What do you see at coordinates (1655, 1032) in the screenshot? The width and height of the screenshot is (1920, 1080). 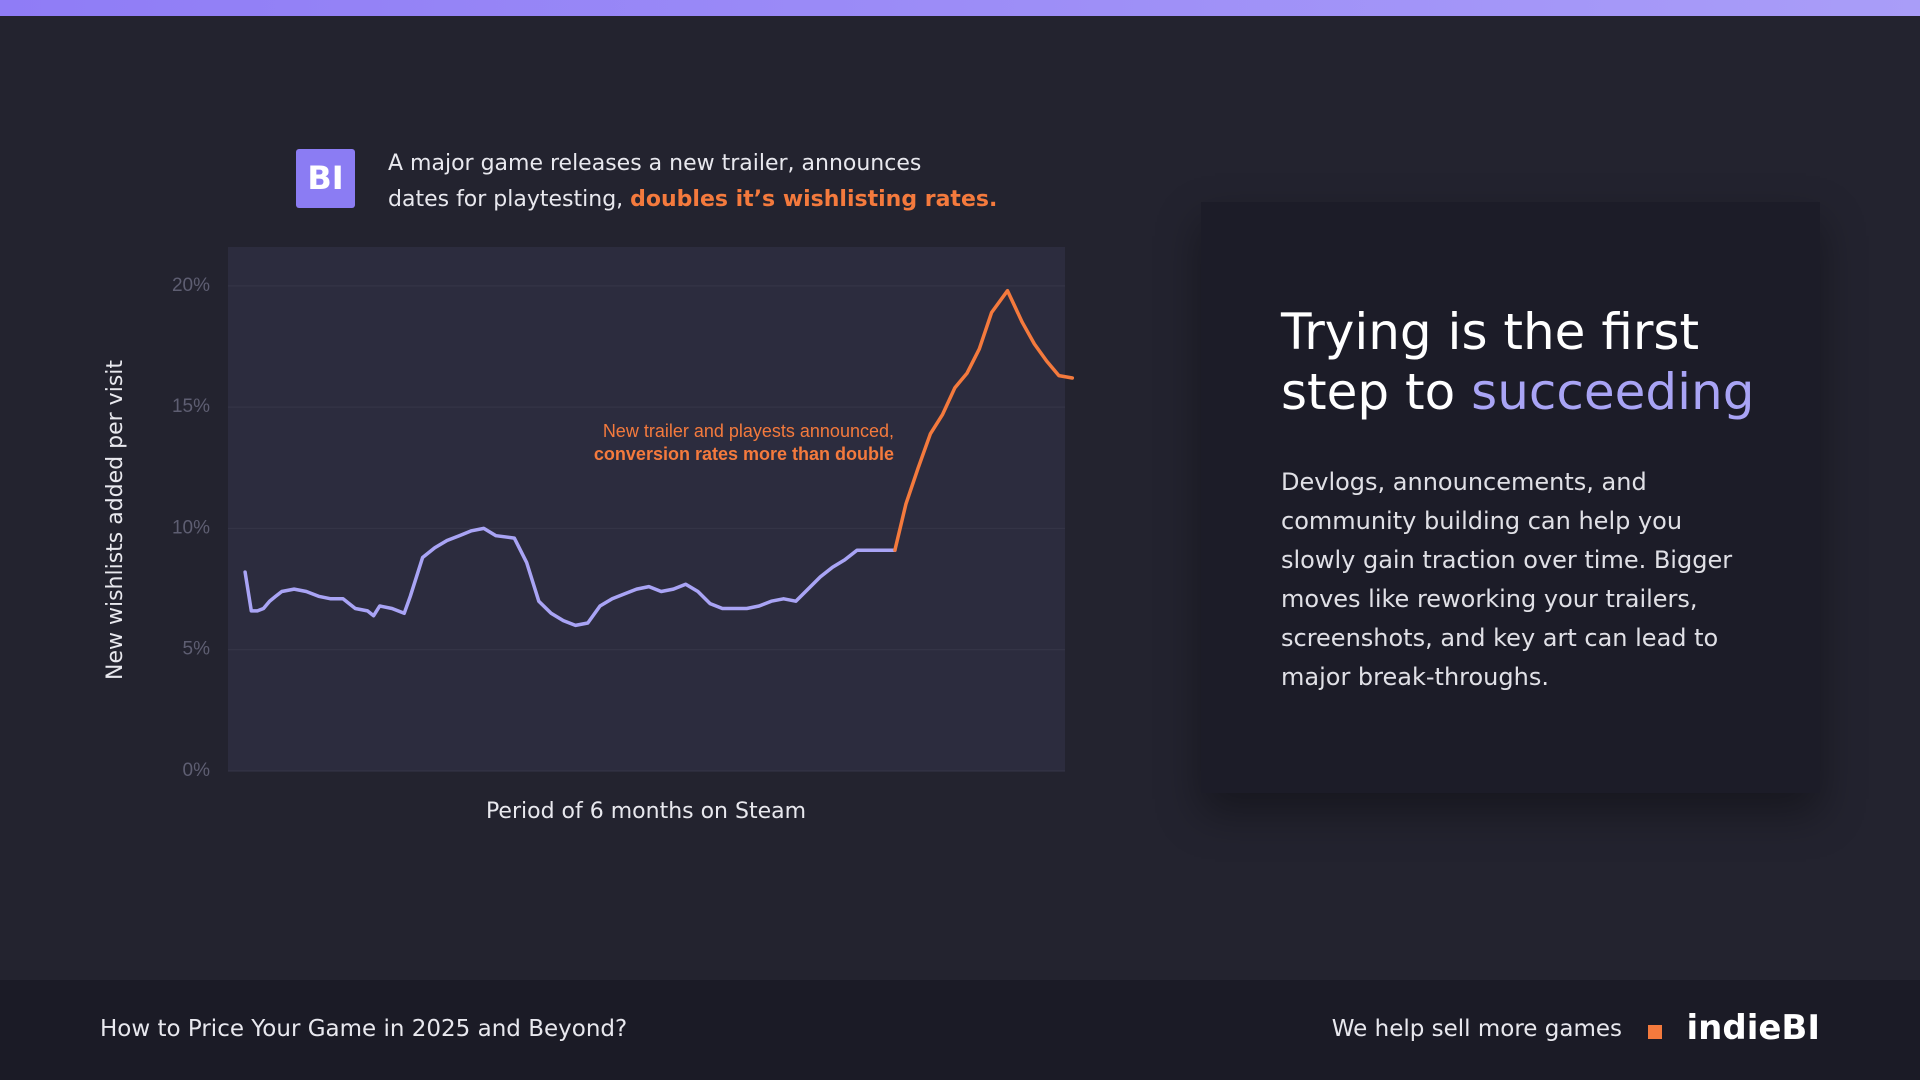 I see `footer-square` at bounding box center [1655, 1032].